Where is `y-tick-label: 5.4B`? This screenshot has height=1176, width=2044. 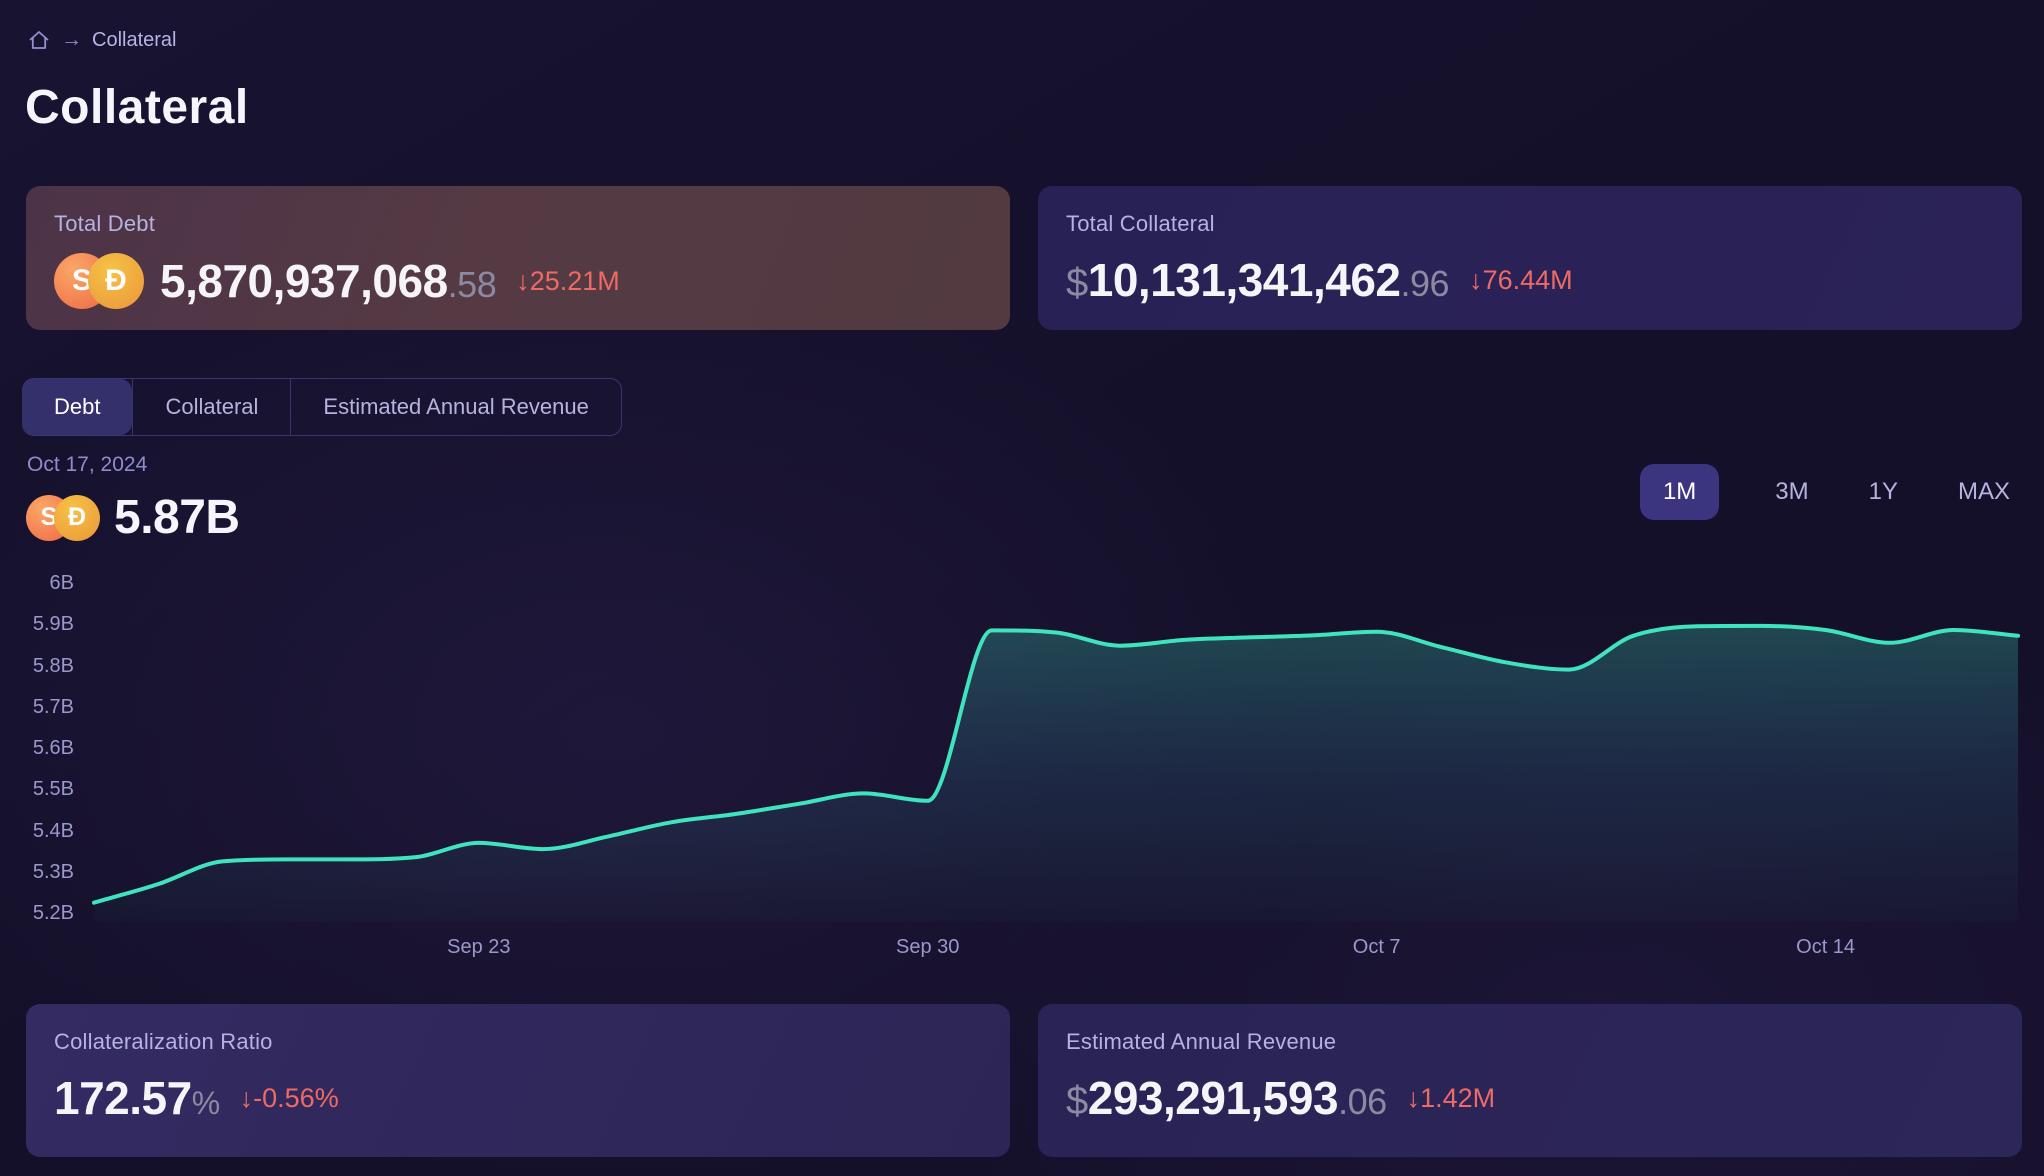
y-tick-label: 5.4B is located at coordinates (53, 830).